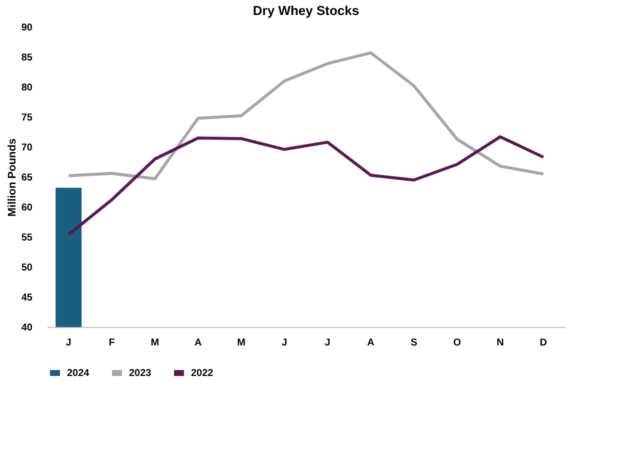 This screenshot has width=640, height=470. Describe the element at coordinates (27, 148) in the screenshot. I see `y-tick-label: 70` at that location.